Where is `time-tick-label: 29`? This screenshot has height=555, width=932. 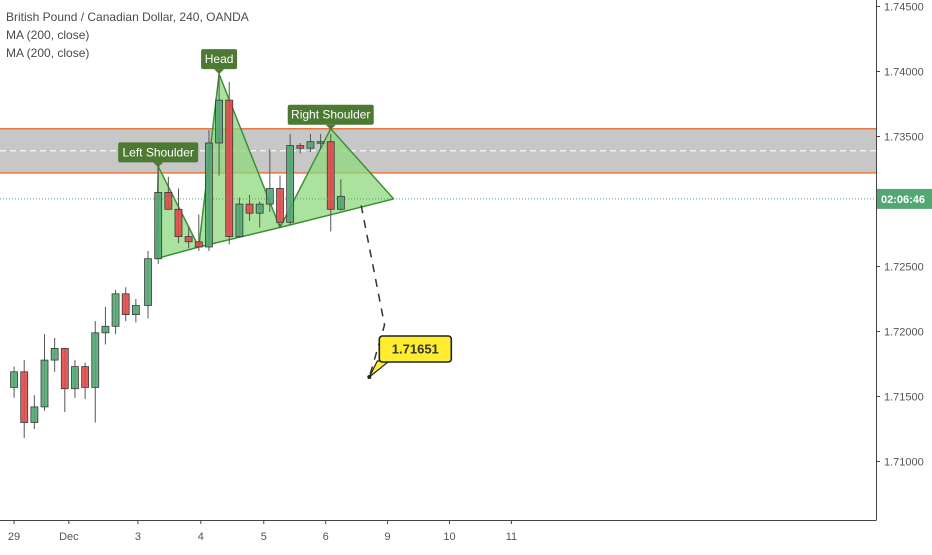 time-tick-label: 29 is located at coordinates (14, 537).